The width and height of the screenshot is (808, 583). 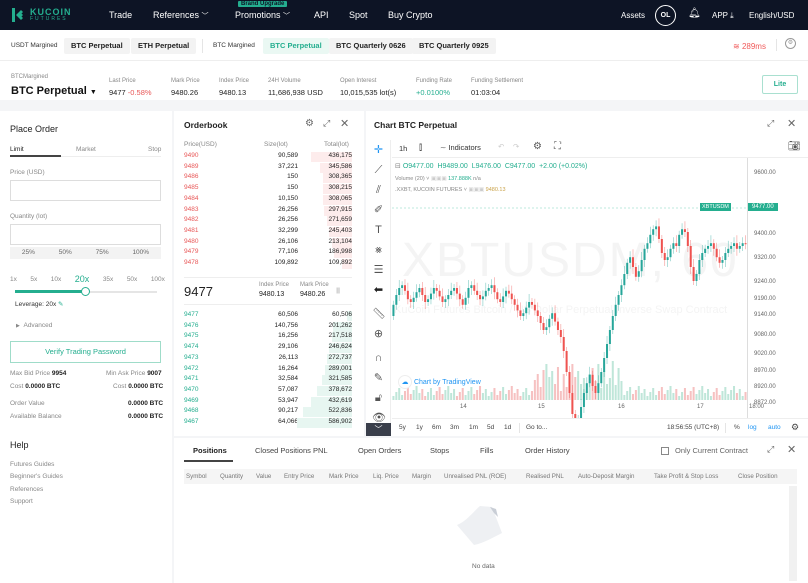 What do you see at coordinates (402, 427) in the screenshot?
I see `range-5y: 5y` at bounding box center [402, 427].